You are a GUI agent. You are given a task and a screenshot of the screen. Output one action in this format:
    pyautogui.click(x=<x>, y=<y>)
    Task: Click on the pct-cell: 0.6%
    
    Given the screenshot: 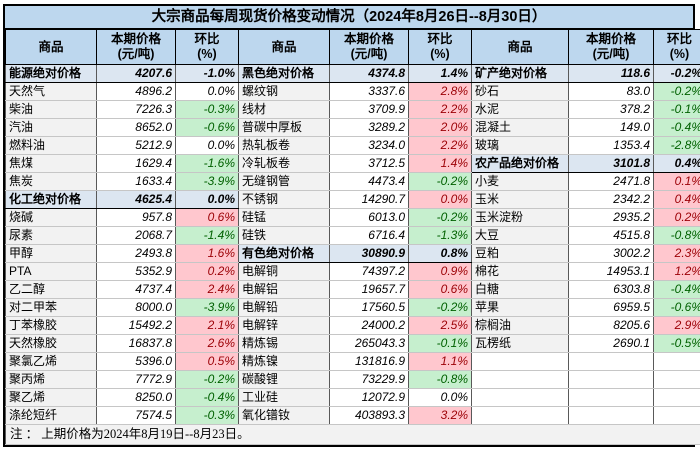 What is the action you would take?
    pyautogui.click(x=440, y=289)
    